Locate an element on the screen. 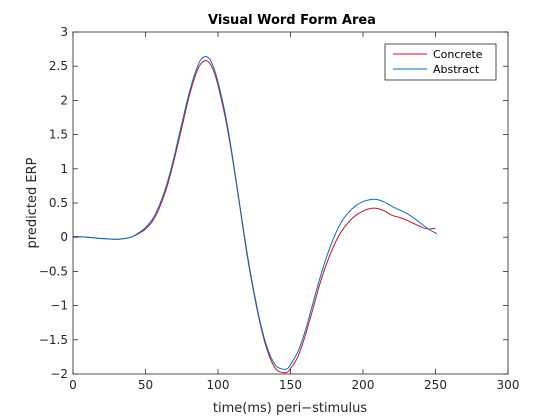  legend: Concrete Abstract is located at coordinates (440, 62).